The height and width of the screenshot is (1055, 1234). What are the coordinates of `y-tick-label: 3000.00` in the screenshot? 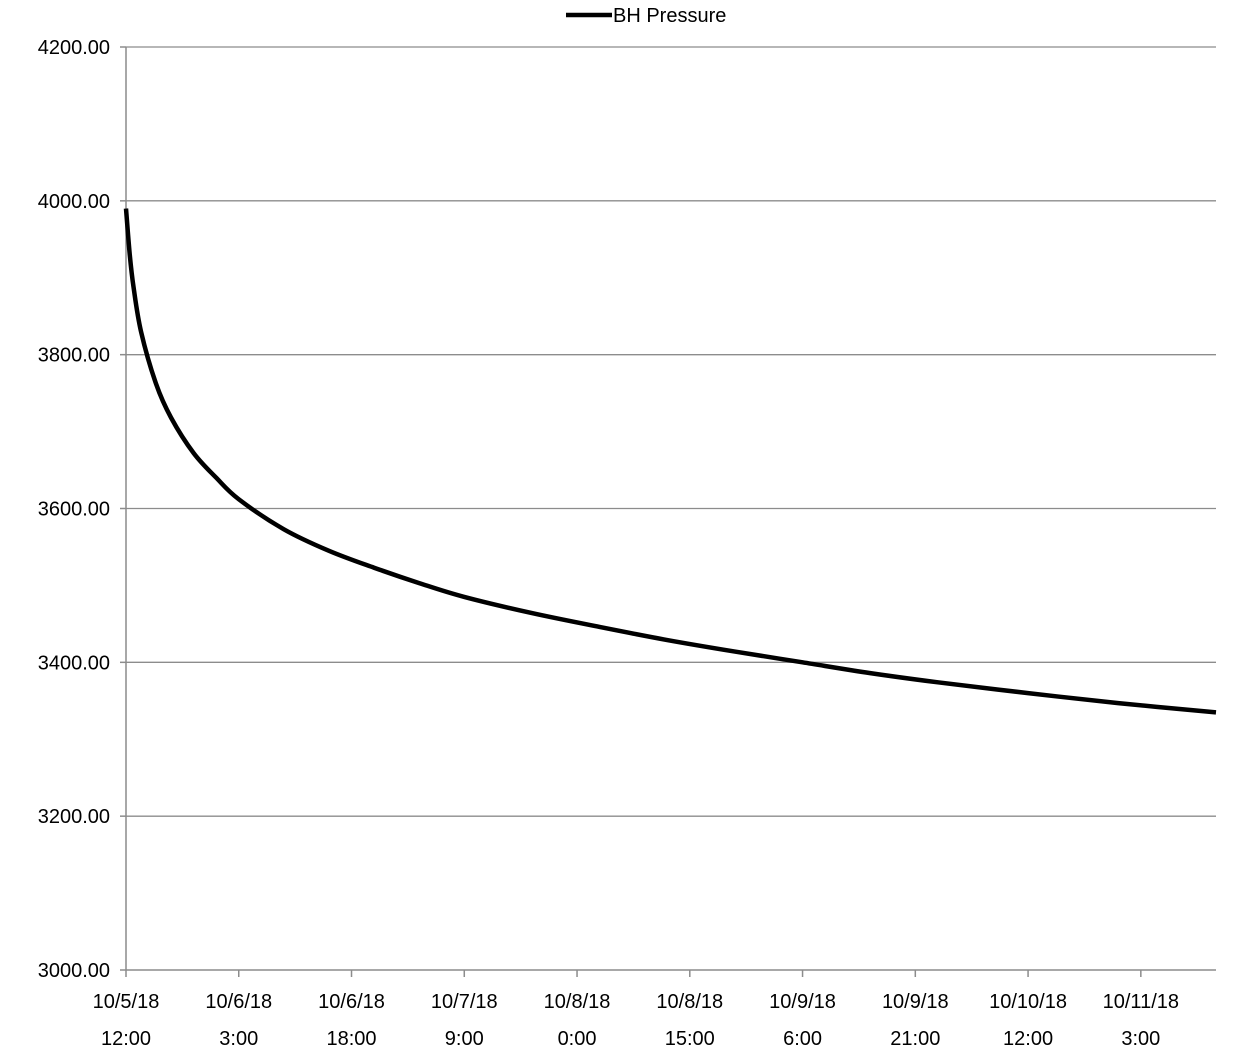 It's located at (74, 971).